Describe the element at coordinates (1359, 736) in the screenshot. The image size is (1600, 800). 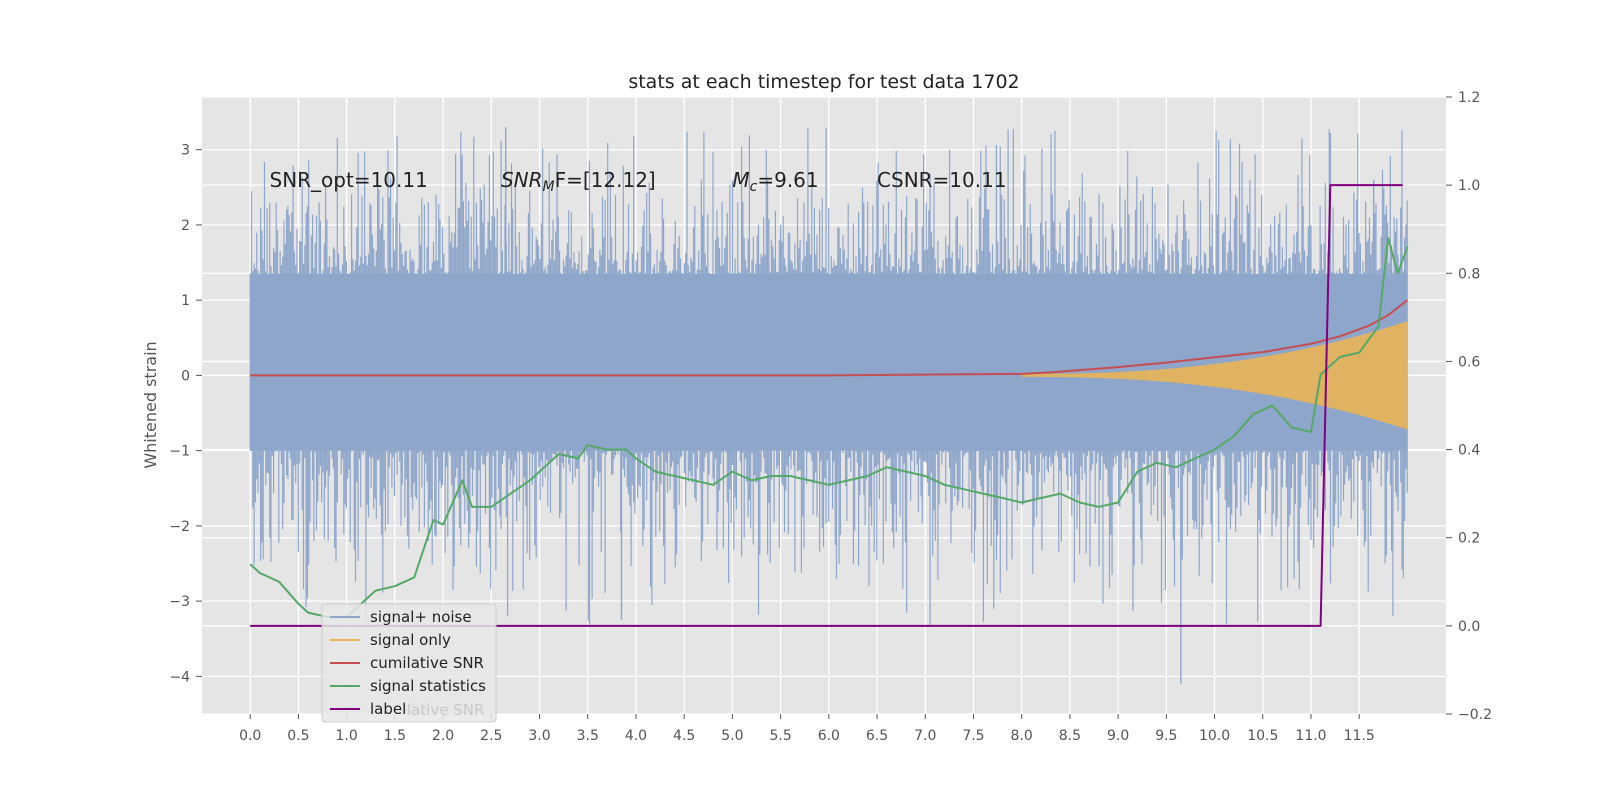
I see `x-tick-label: 11.5` at that location.